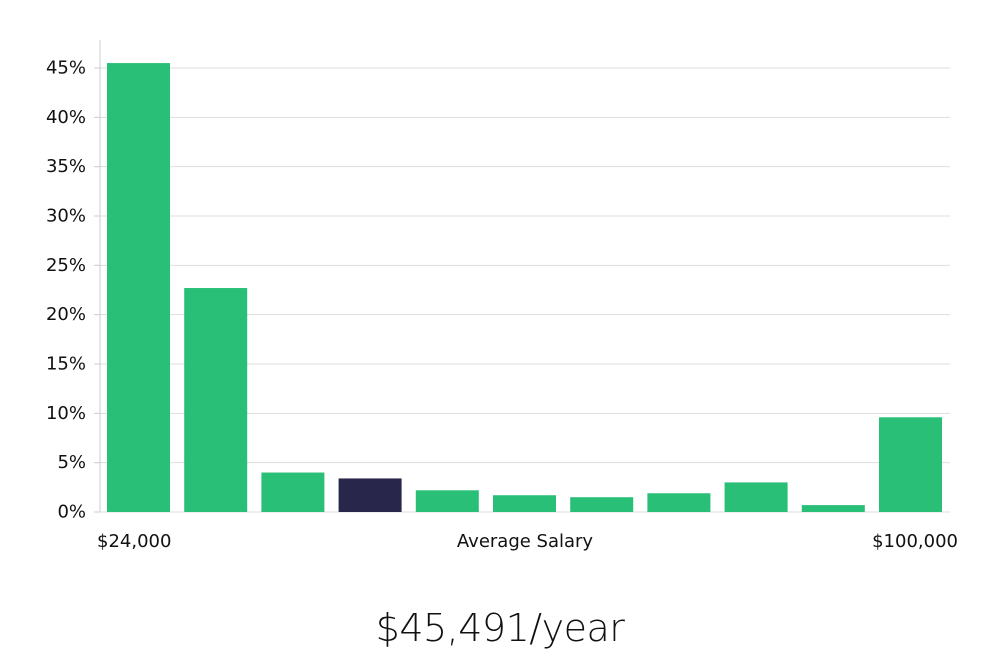 The width and height of the screenshot is (1000, 660). Describe the element at coordinates (525, 541) in the screenshot. I see `x-axis-title: Average Salary` at that location.